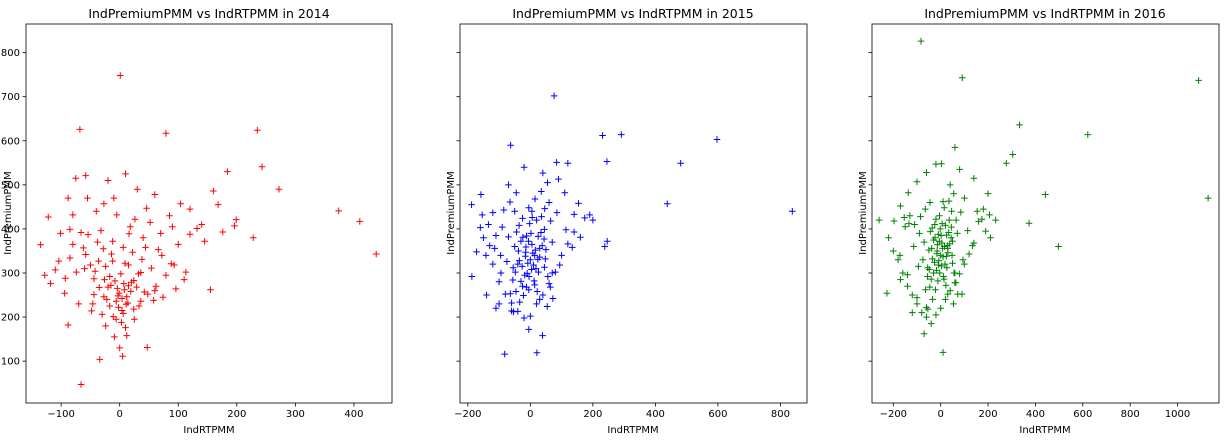 This screenshot has height=441, width=1229. Describe the element at coordinates (1035, 414) in the screenshot. I see `x-tick-label: 400` at that location.